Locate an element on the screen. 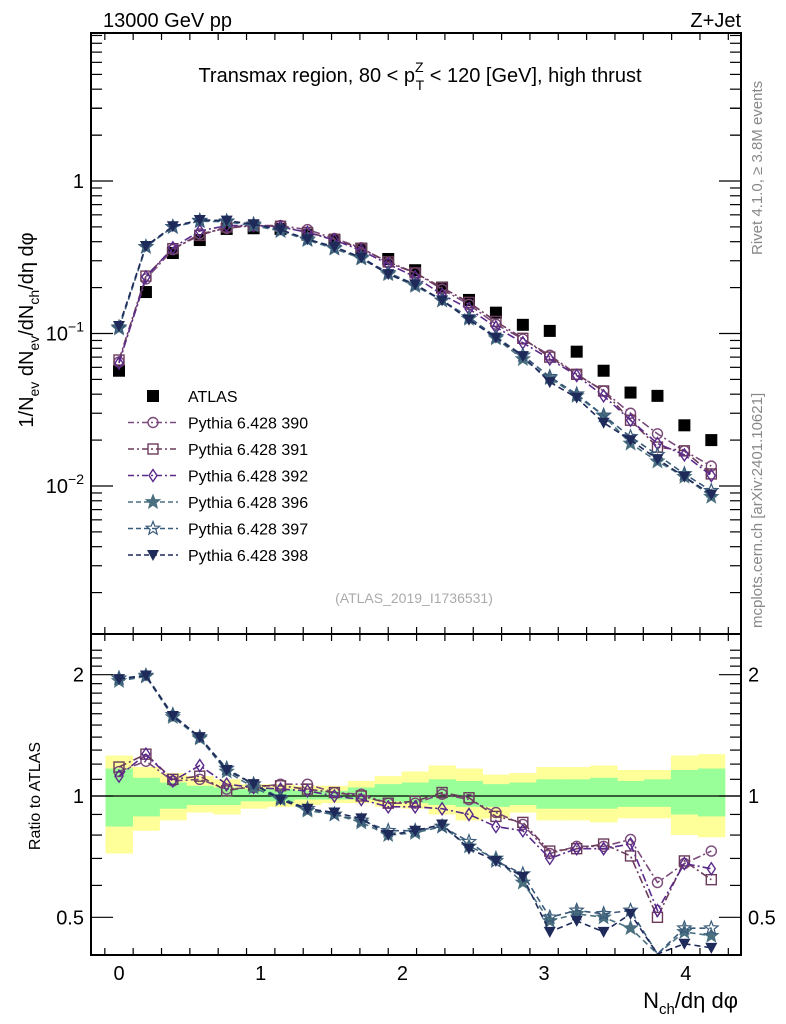 Image resolution: width=786 pixels, height=1024 pixels. ratio-y-tick-label: 0.5 is located at coordinates (70, 918).